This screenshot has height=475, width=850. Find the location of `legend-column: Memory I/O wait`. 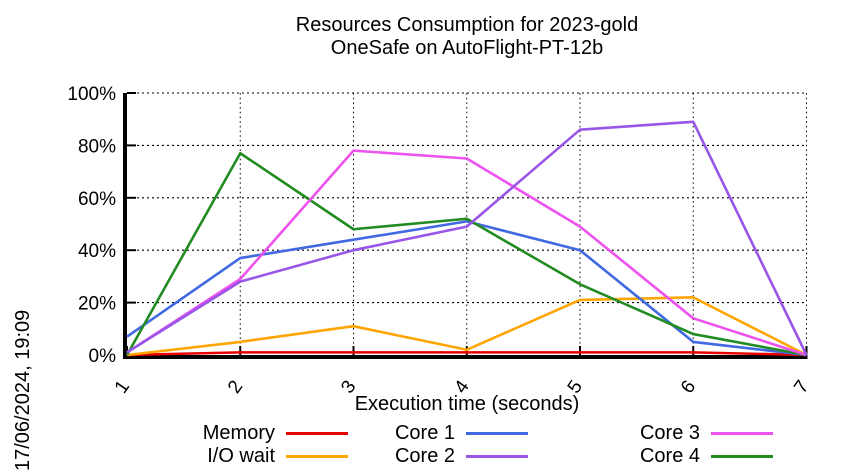

legend-column: Memory I/O wait is located at coordinates (229, 445).